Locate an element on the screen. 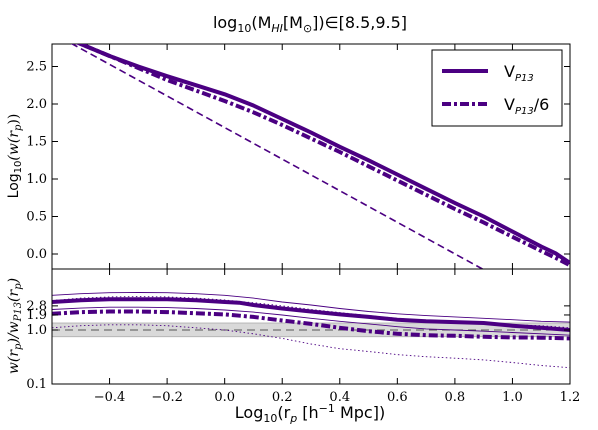  legend-box is located at coordinates (497, 88).